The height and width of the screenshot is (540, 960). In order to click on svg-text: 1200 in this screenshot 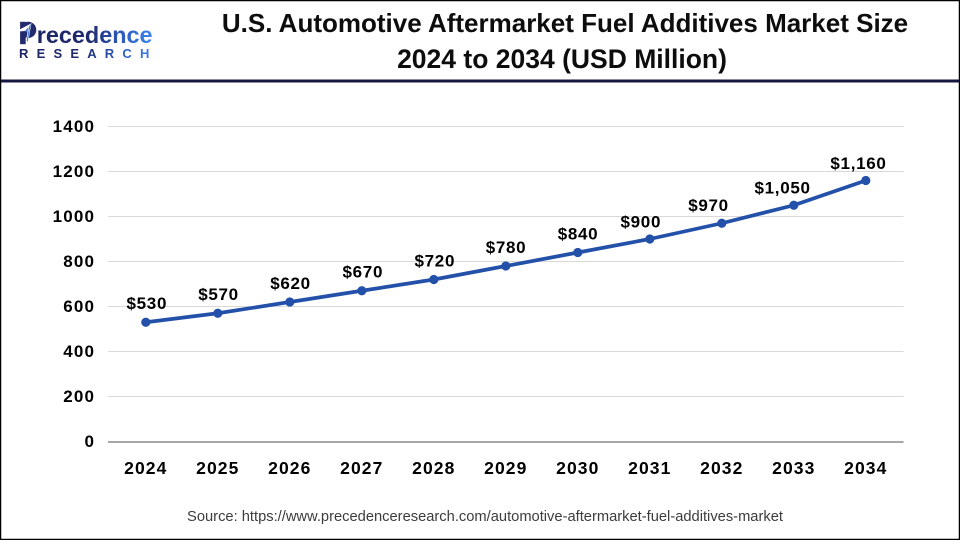, I will do `click(74, 171)`.